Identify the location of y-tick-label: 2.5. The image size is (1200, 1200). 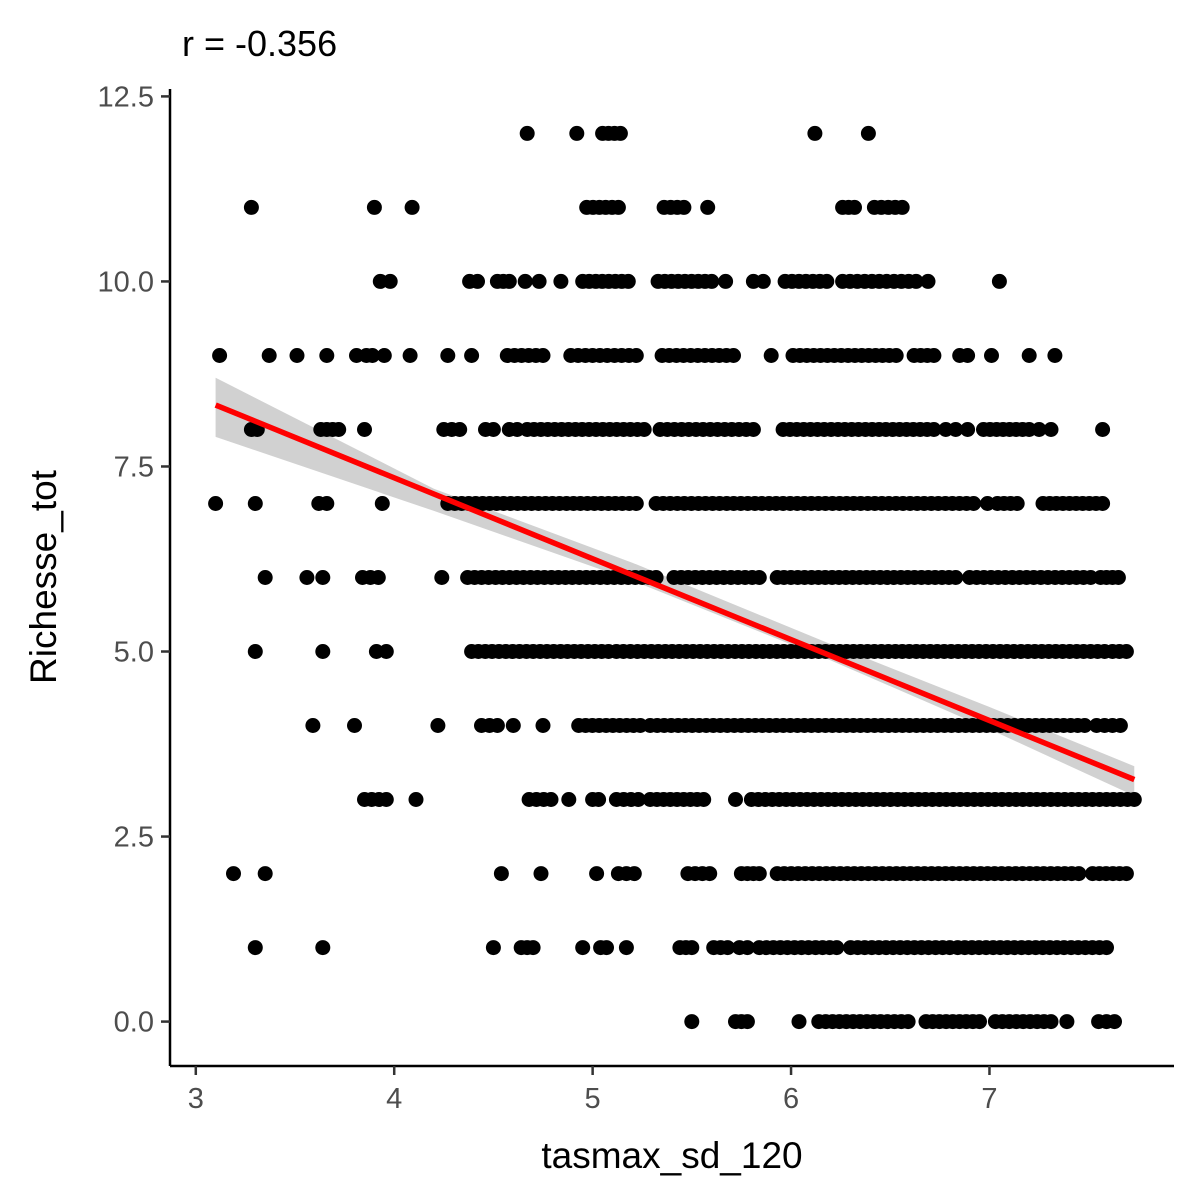
(134, 838).